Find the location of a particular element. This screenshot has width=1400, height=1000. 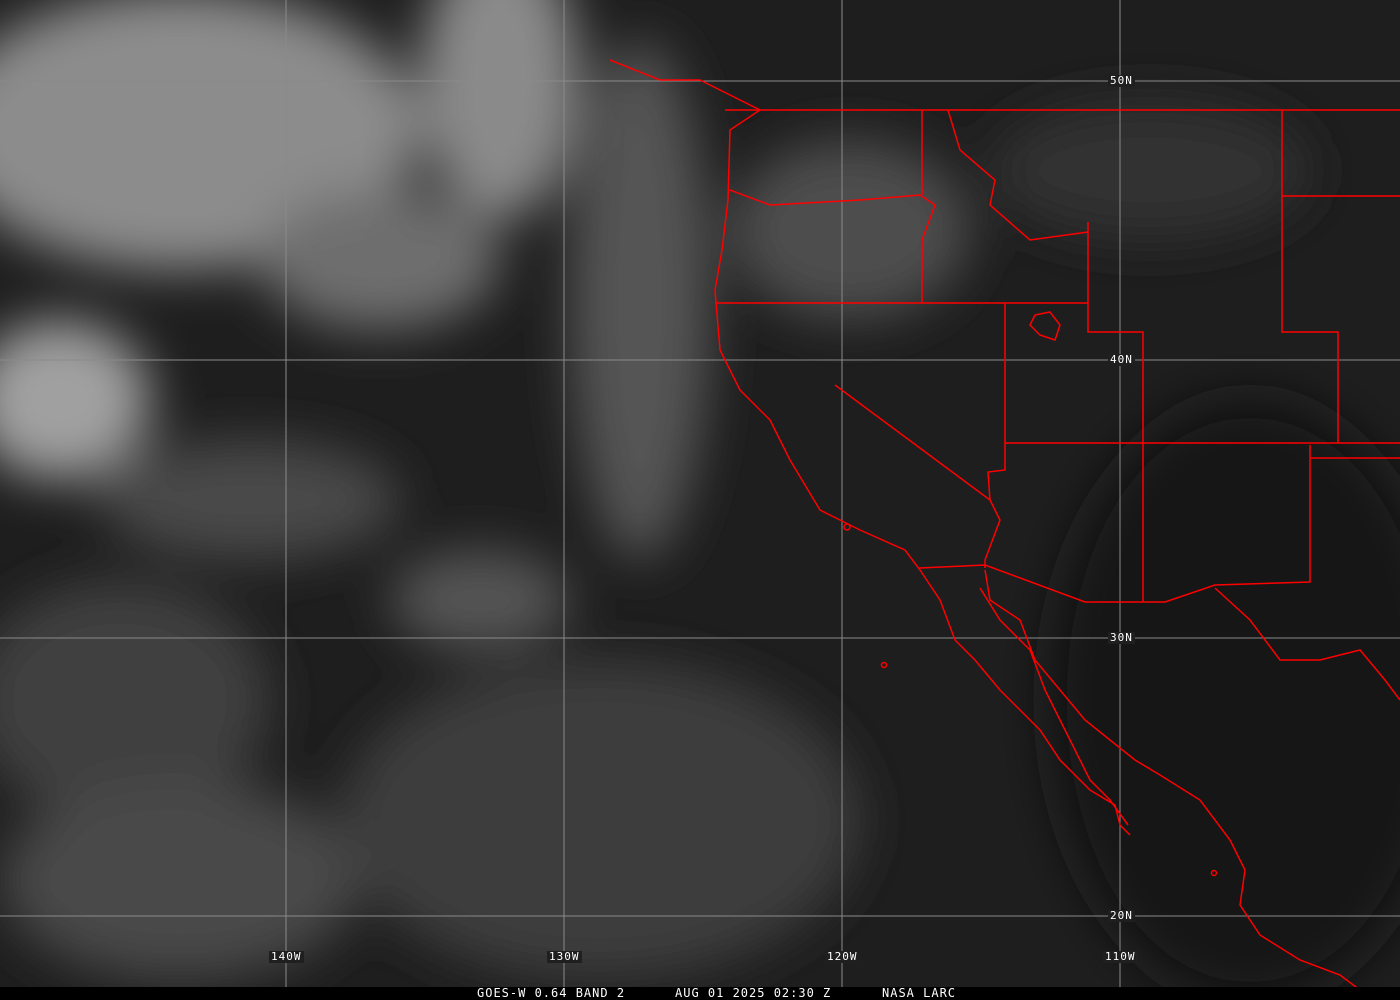

nv-border is located at coordinates (996, 402).